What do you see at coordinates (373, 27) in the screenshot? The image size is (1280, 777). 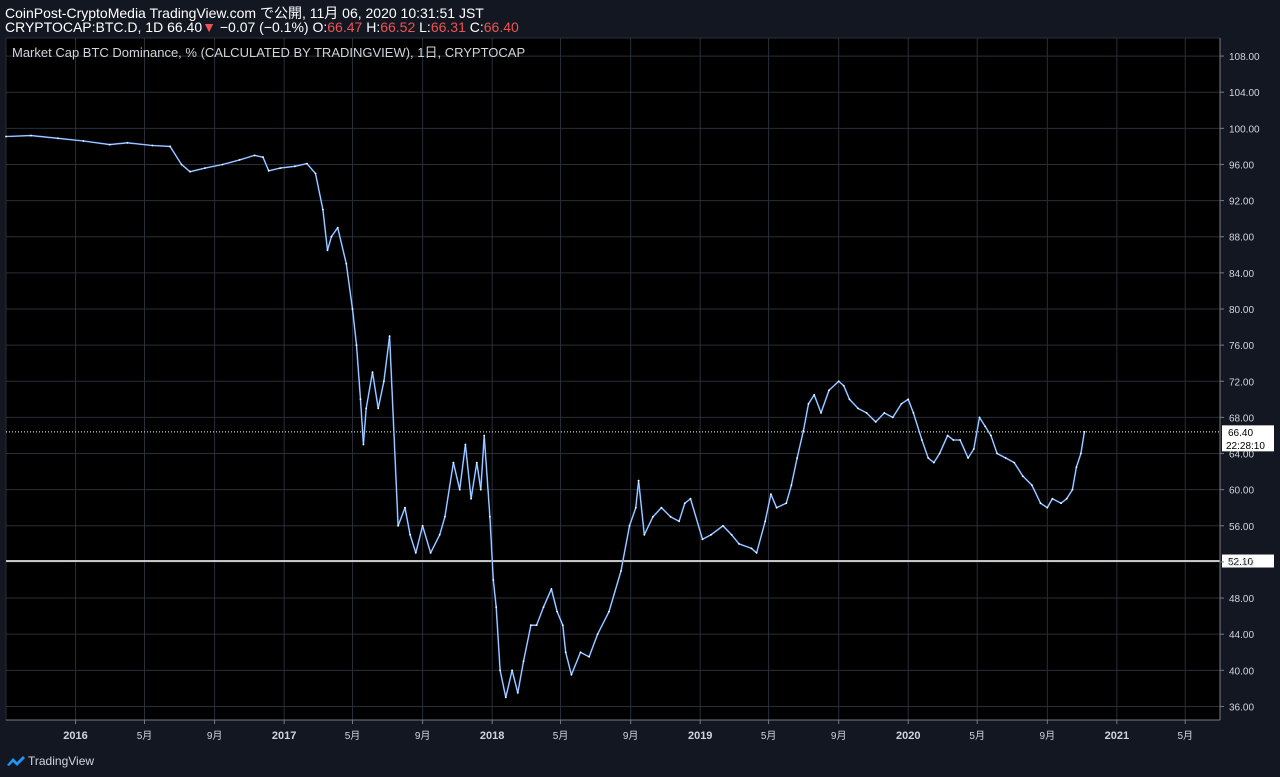 I see `high-label: H:` at bounding box center [373, 27].